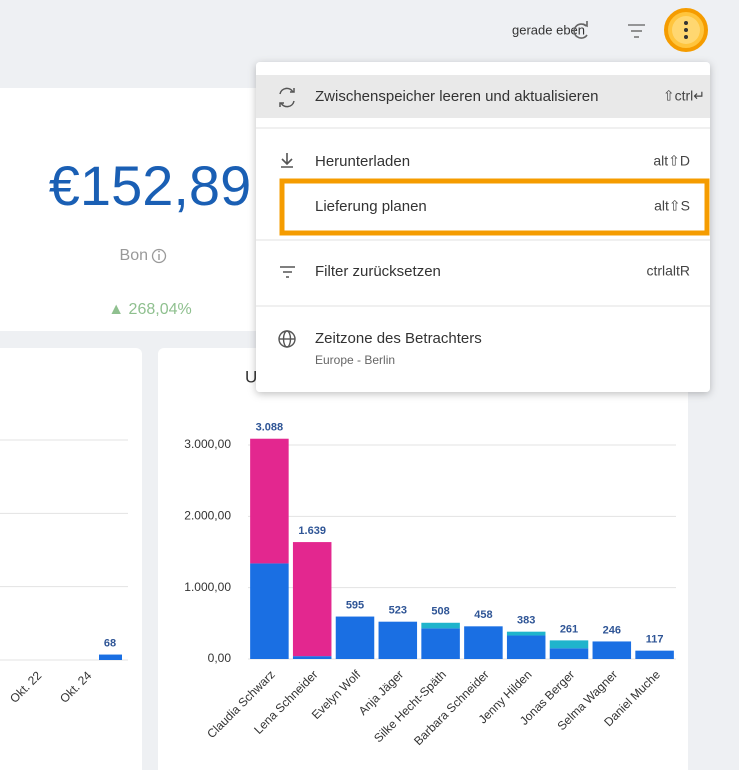  What do you see at coordinates (251, 376) in the screenshot?
I see `chart-title: U` at bounding box center [251, 376].